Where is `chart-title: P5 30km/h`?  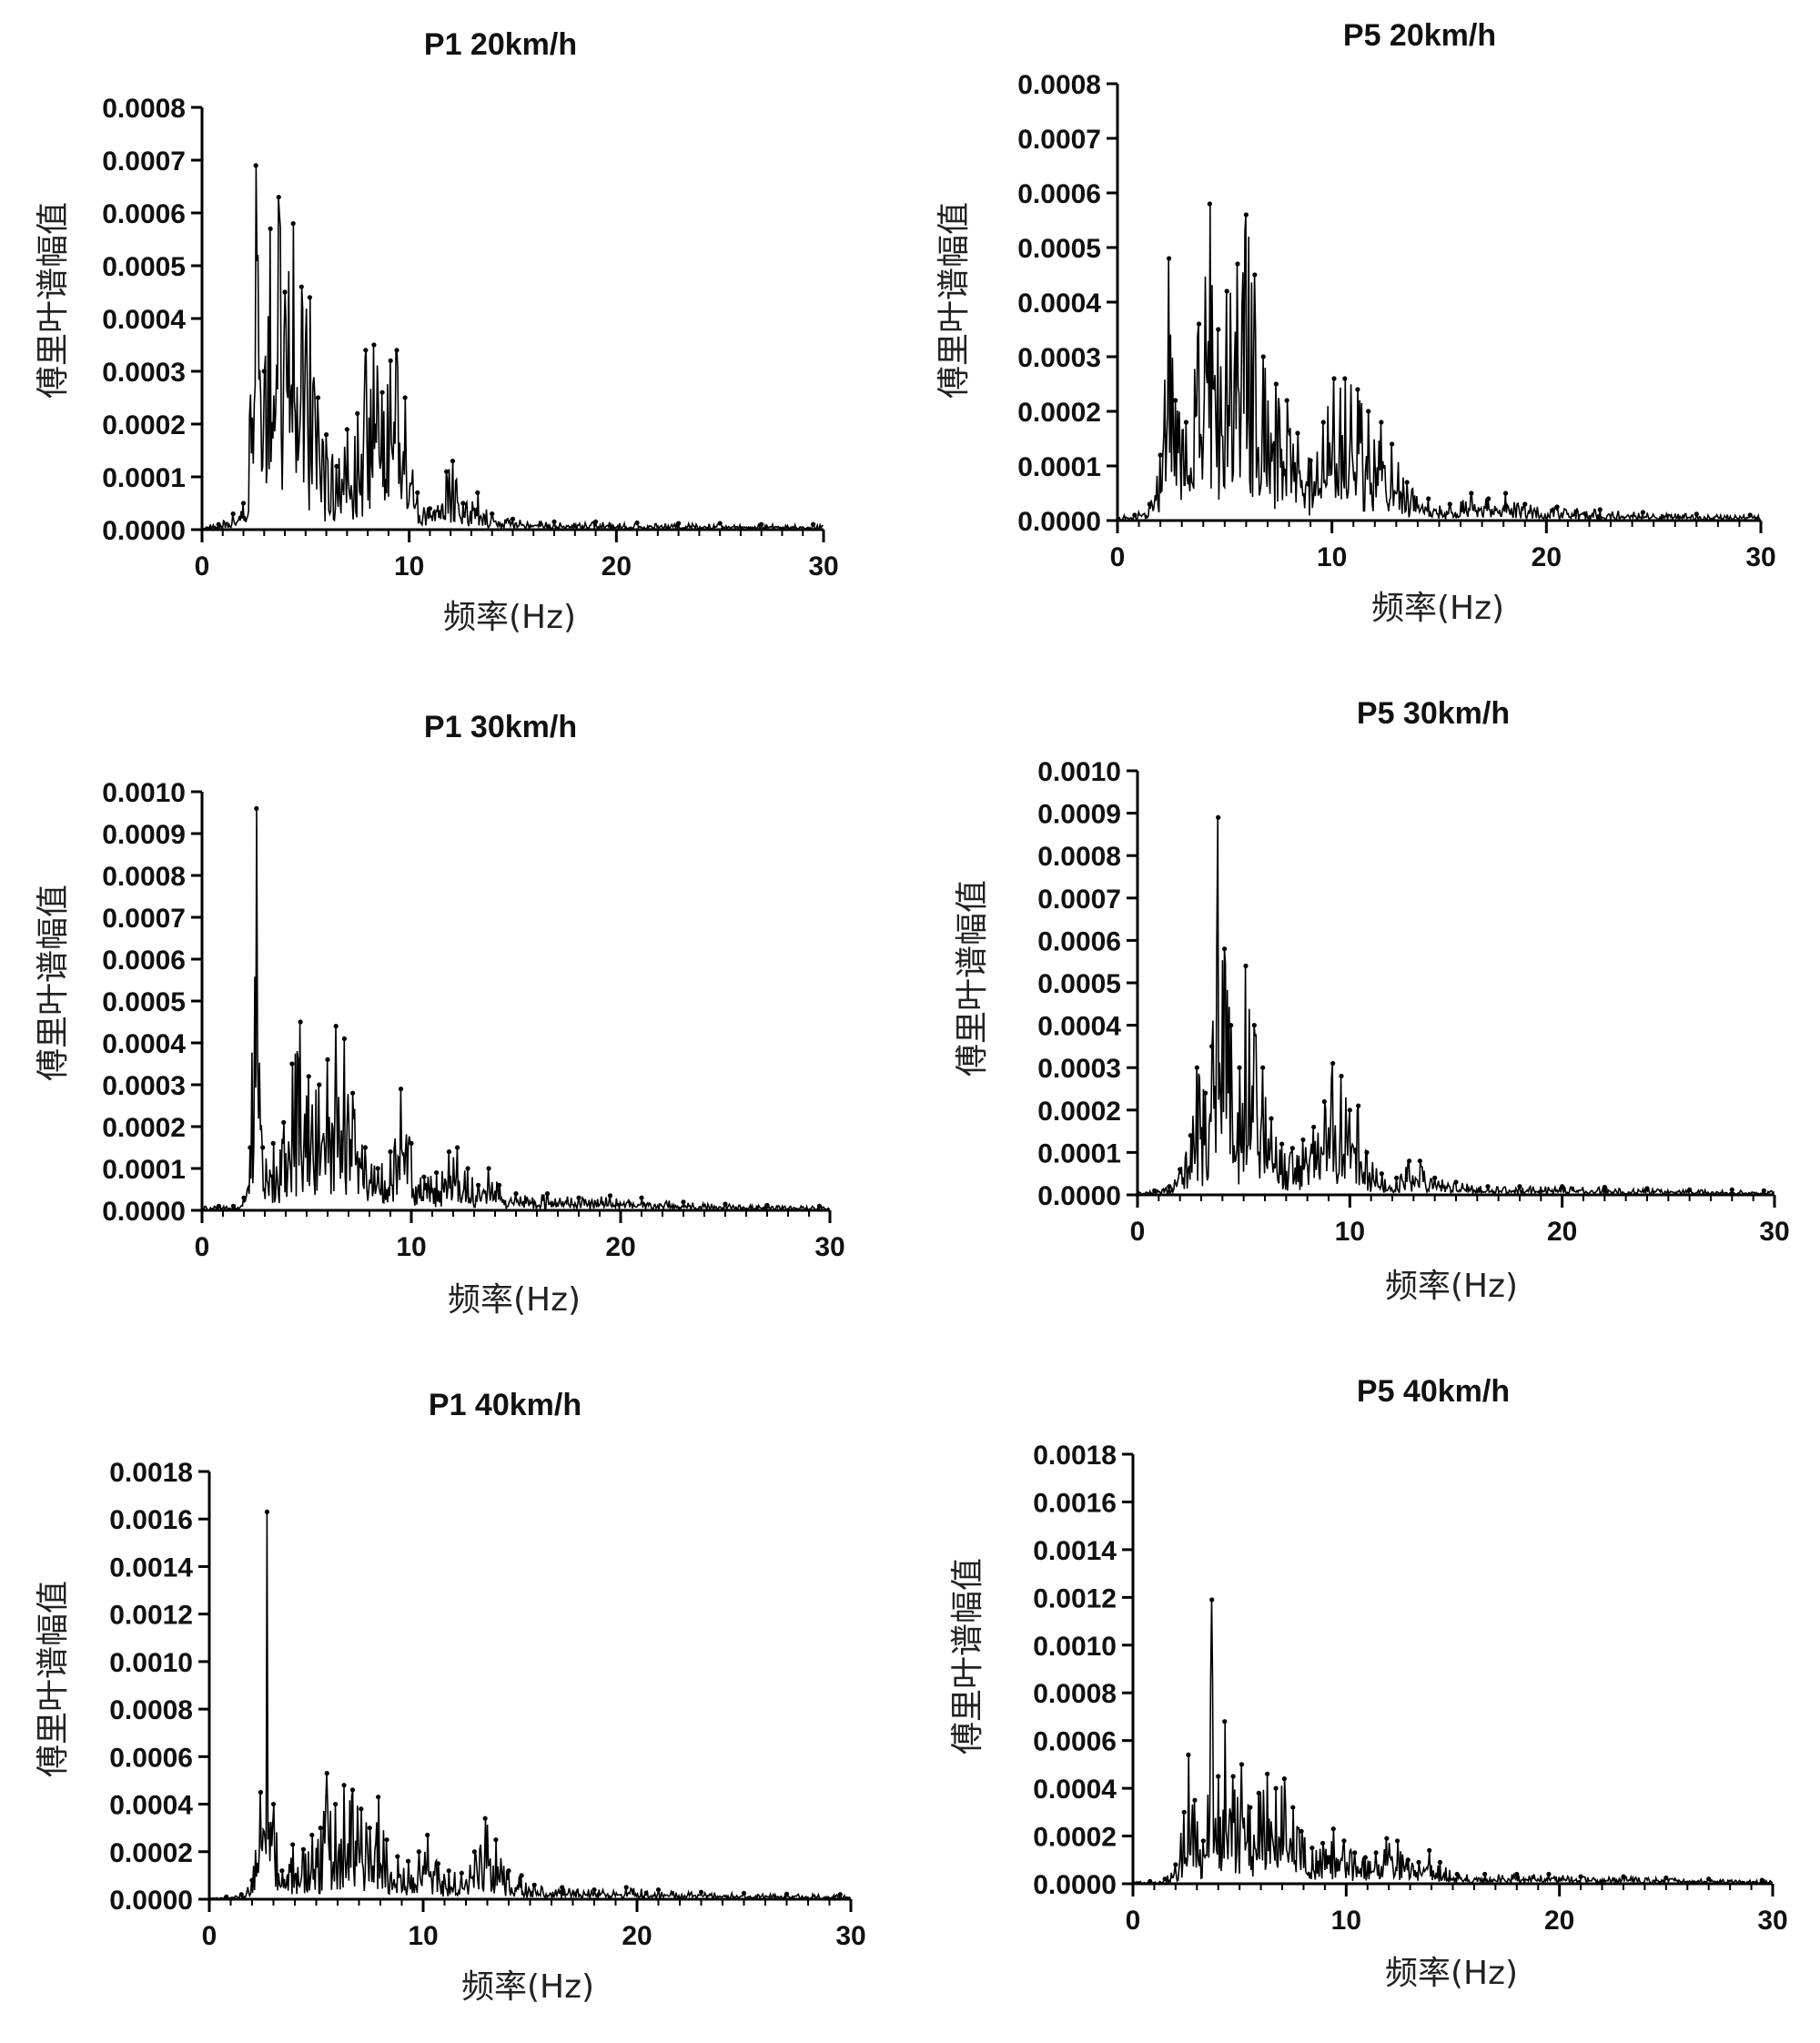
chart-title: P5 30km/h is located at coordinates (1434, 713).